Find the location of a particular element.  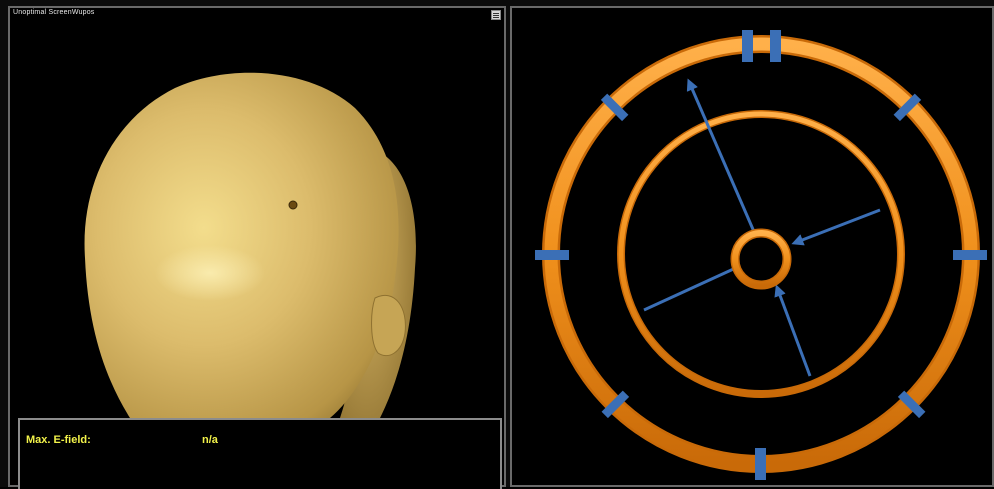

ear-shape is located at coordinates (388, 326).